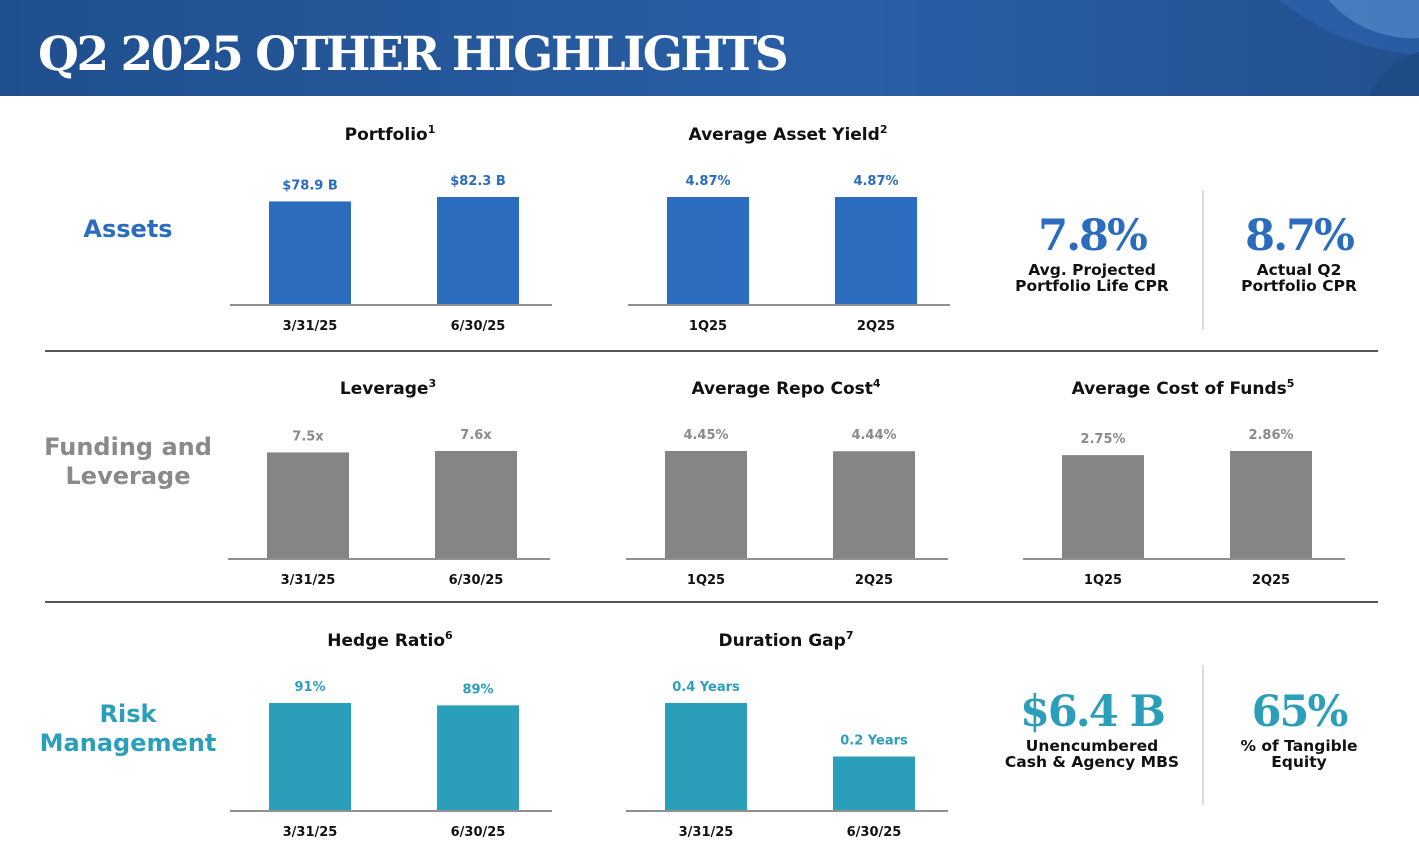  What do you see at coordinates (874, 741) in the screenshot?
I see `duration-gap-data-label-2: 0.2 Years` at bounding box center [874, 741].